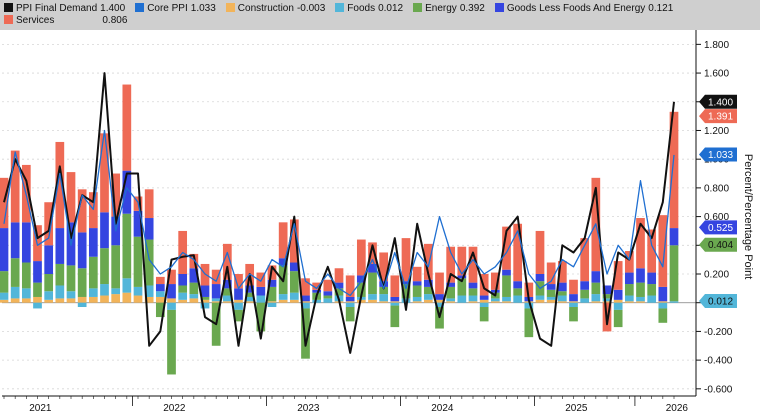  Describe the element at coordinates (311, 8) in the screenshot. I see `legend-item-value: -0.003` at that location.